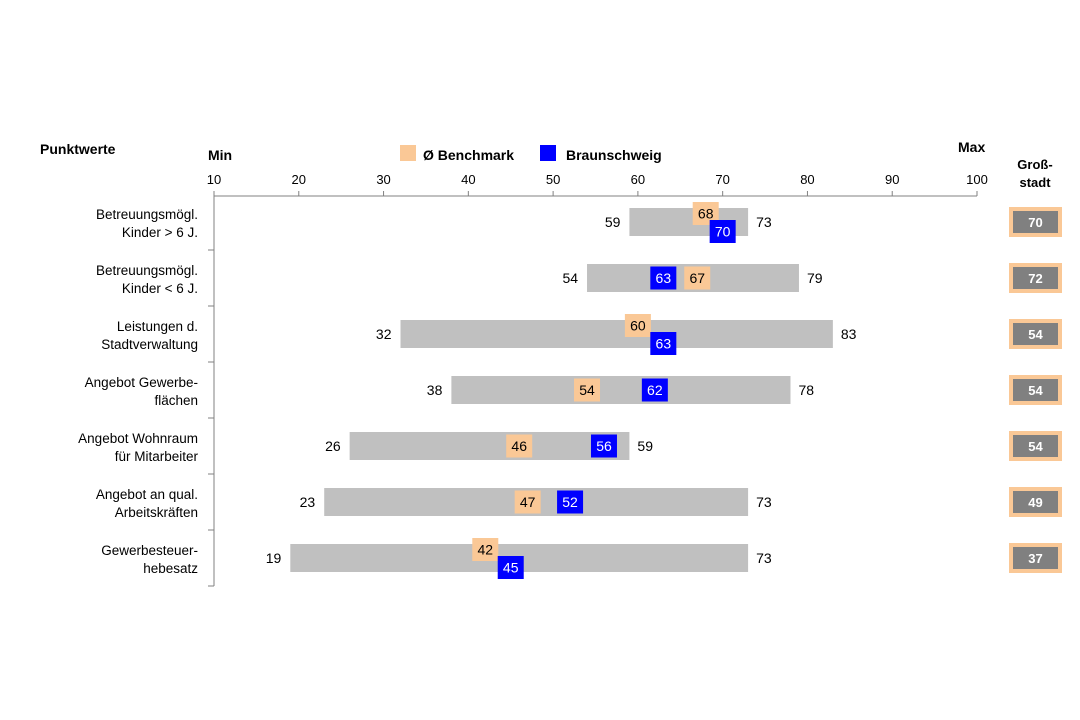 The width and height of the screenshot is (1080, 720). What do you see at coordinates (570, 278) in the screenshot?
I see `range-min-label: 54` at bounding box center [570, 278].